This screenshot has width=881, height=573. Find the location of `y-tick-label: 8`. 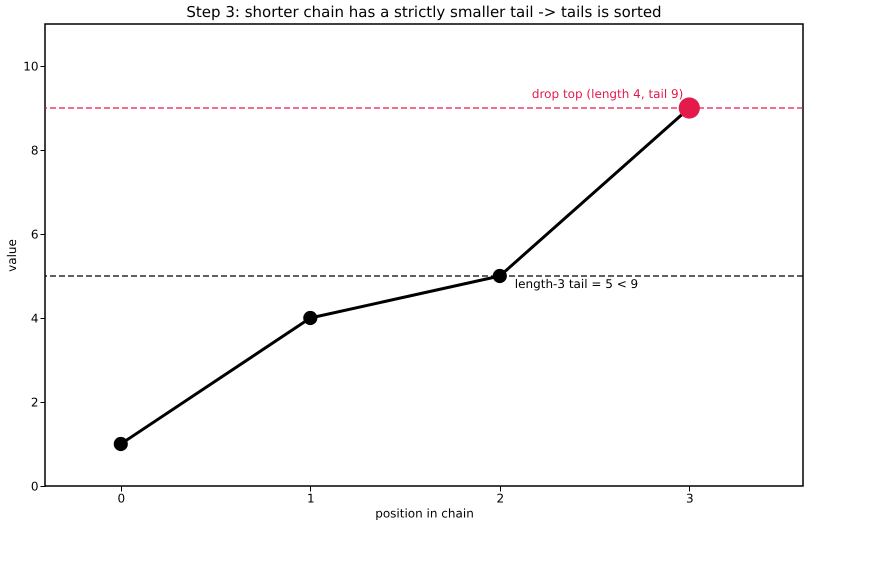

y-tick-label: 8 is located at coordinates (34, 151).